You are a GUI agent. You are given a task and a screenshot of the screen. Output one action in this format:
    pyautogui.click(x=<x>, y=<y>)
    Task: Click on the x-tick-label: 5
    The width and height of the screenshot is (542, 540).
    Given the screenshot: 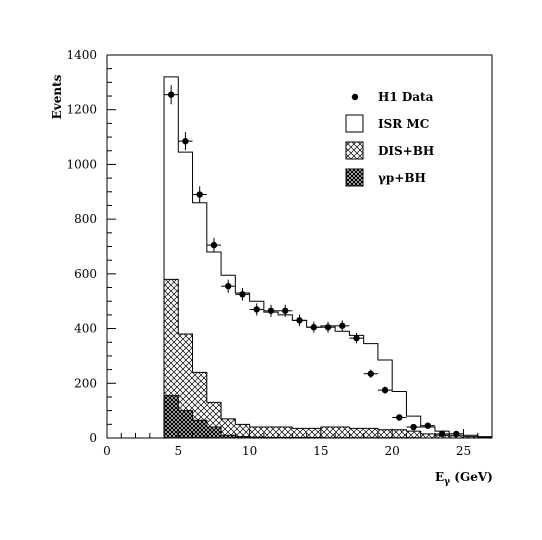 What is the action you would take?
    pyautogui.click(x=178, y=451)
    